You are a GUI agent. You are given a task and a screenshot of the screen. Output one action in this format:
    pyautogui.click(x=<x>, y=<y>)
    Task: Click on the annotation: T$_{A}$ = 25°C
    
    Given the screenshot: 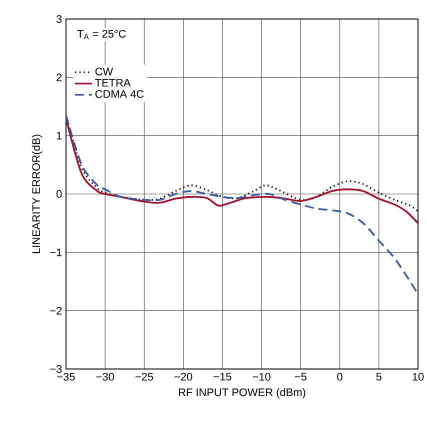 What is the action you would take?
    pyautogui.click(x=101, y=35)
    